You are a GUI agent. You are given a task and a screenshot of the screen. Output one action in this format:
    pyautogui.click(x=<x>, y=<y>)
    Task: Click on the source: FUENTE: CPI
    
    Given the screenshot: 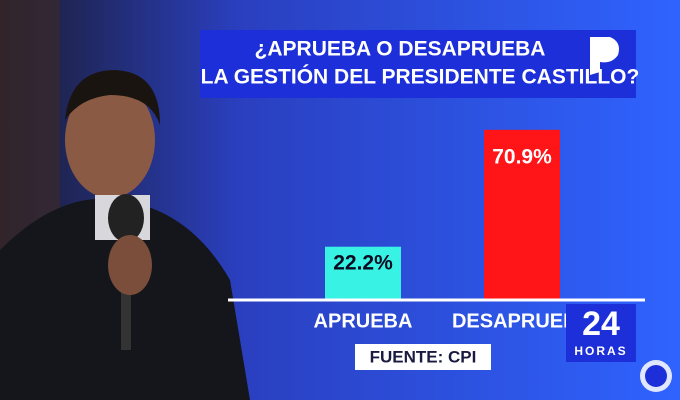 What is the action you would take?
    pyautogui.click(x=423, y=356)
    